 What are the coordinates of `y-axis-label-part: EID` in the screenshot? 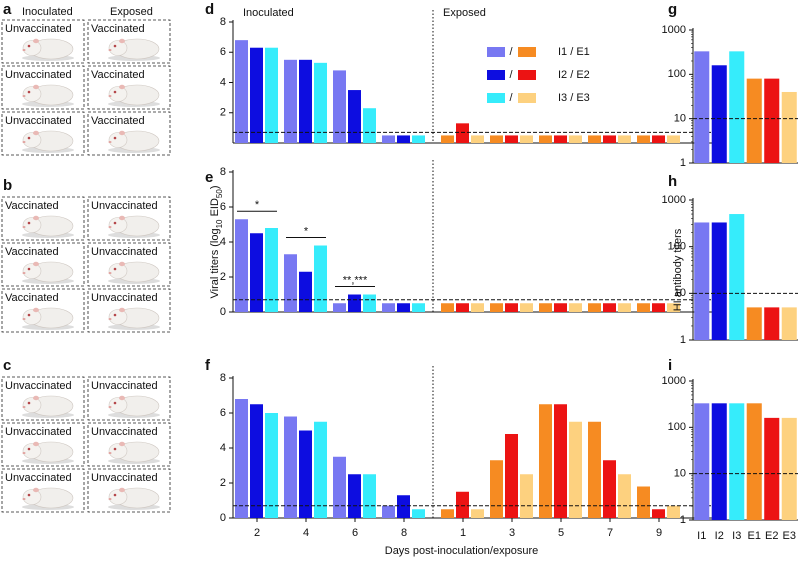 It's located at (215, 208).